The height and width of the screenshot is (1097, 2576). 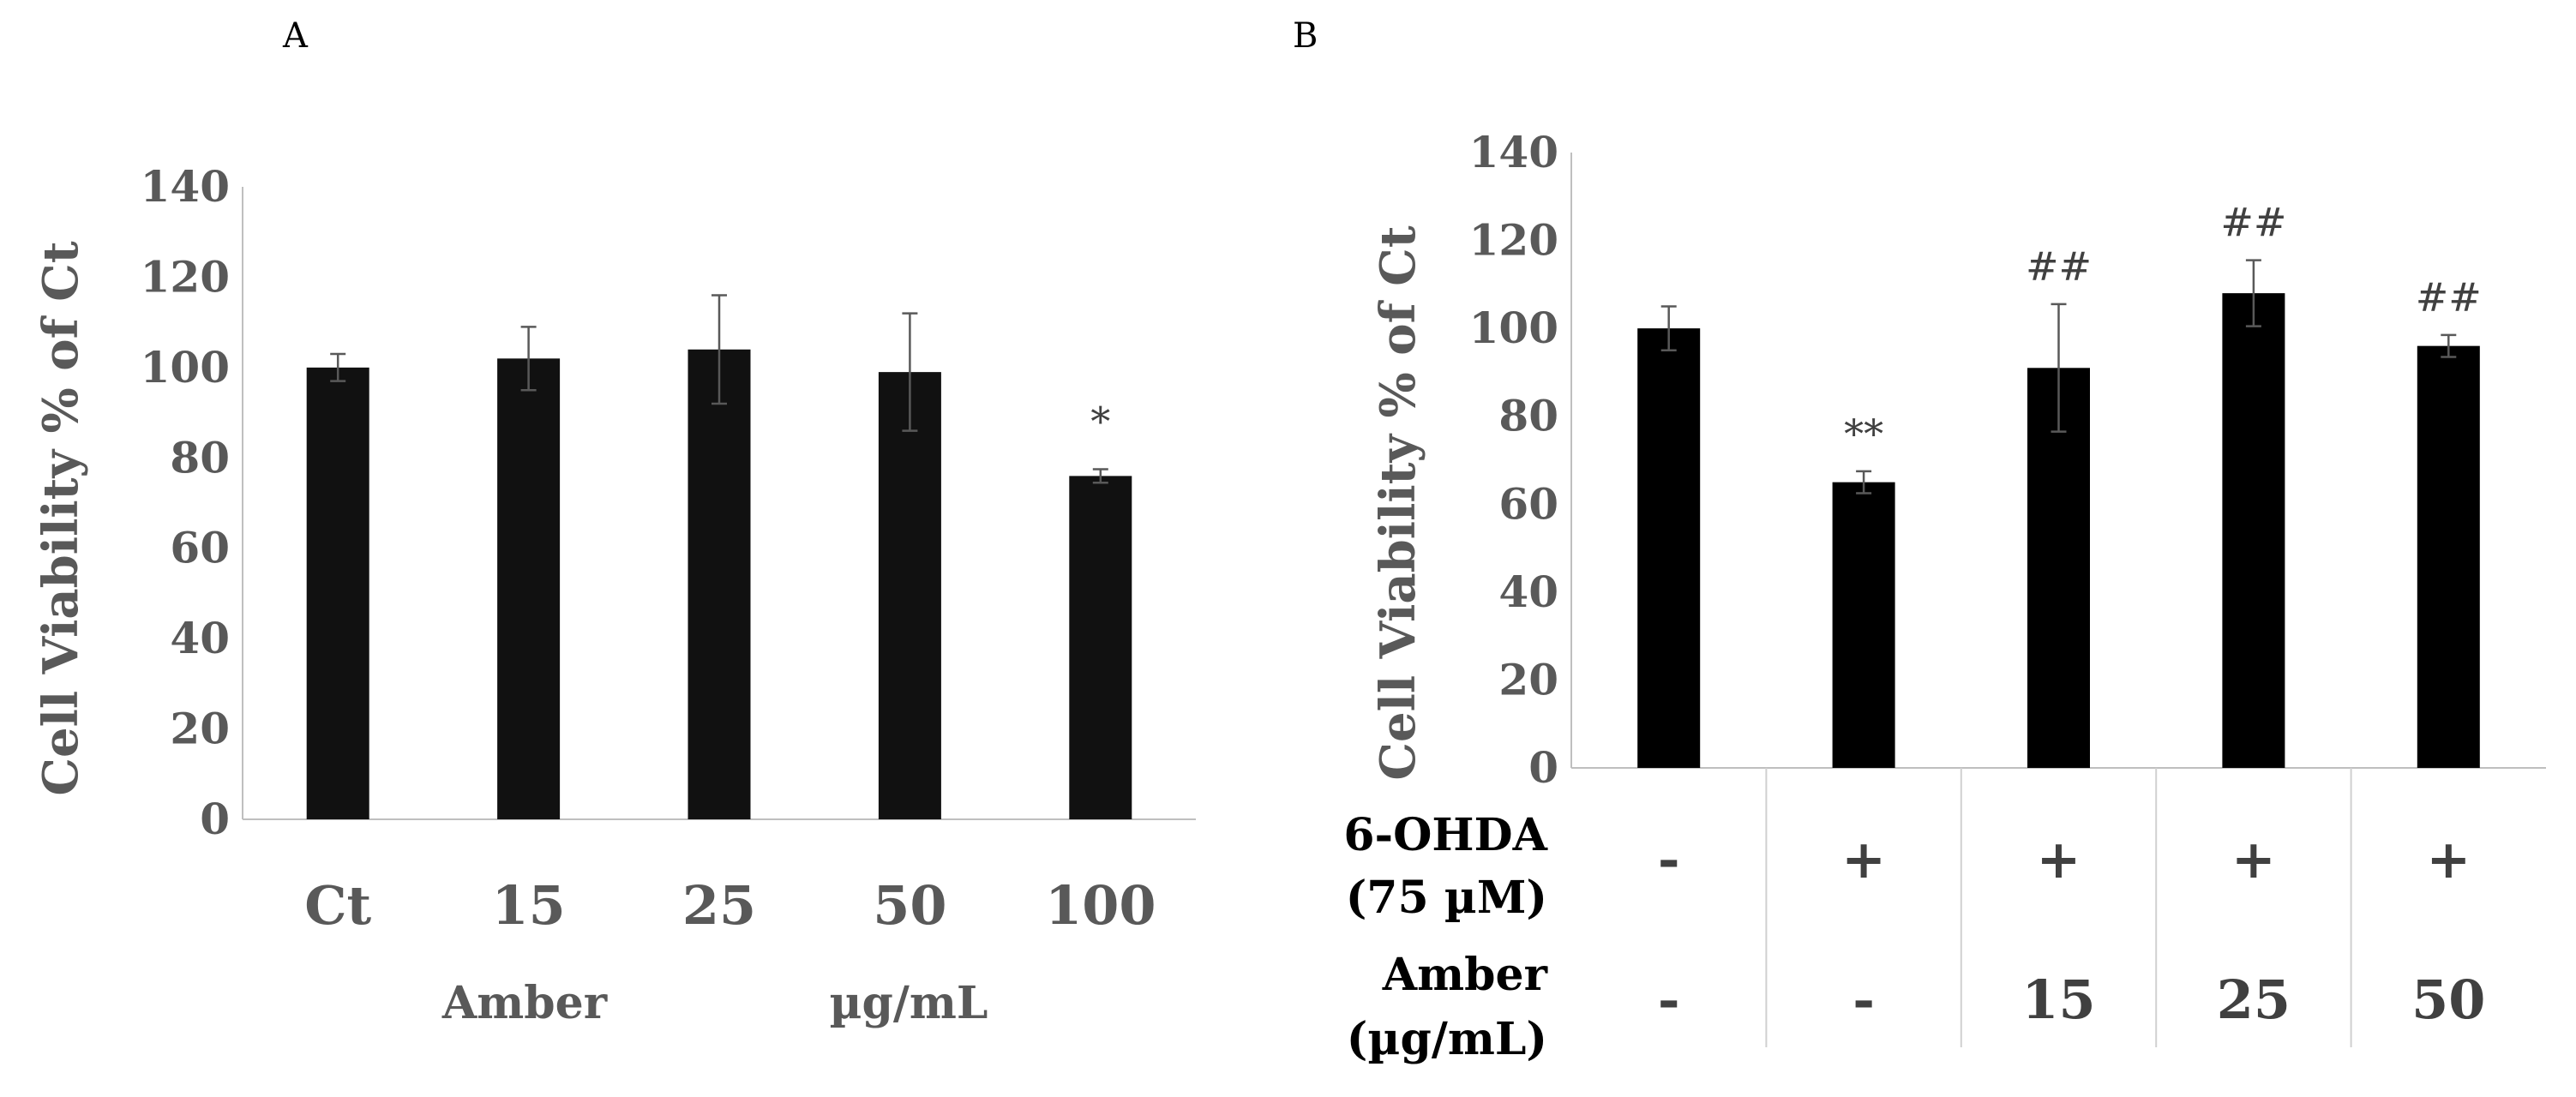 I want to click on panel-letter-a: A, so click(x=295, y=36).